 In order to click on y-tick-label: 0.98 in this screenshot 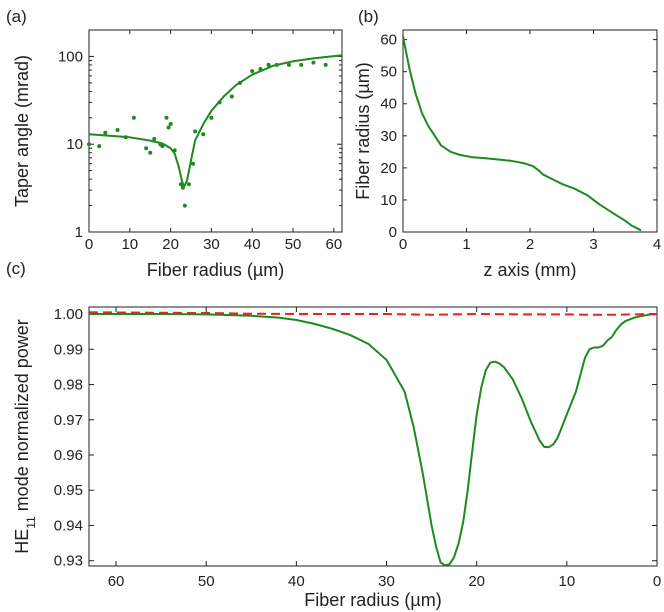, I will do `click(68, 385)`.